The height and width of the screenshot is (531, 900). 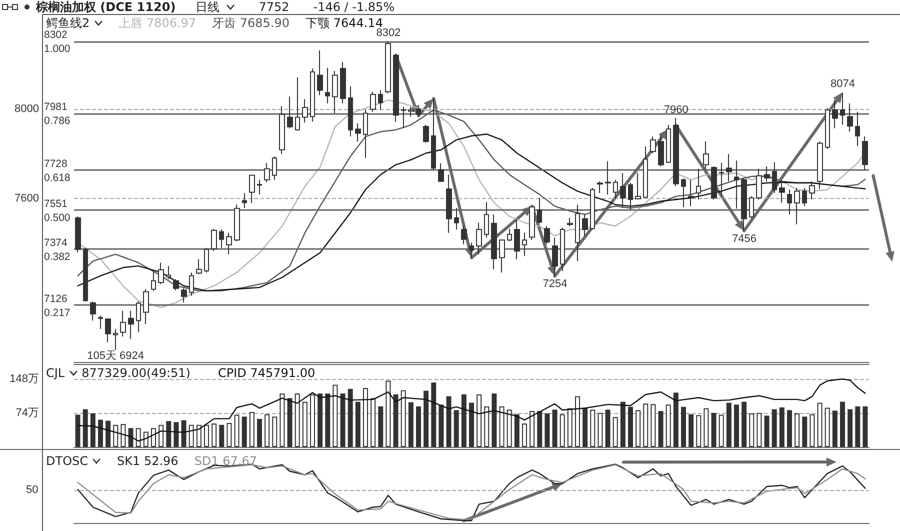 What do you see at coordinates (32, 490) in the screenshot?
I see `text: 50` at bounding box center [32, 490].